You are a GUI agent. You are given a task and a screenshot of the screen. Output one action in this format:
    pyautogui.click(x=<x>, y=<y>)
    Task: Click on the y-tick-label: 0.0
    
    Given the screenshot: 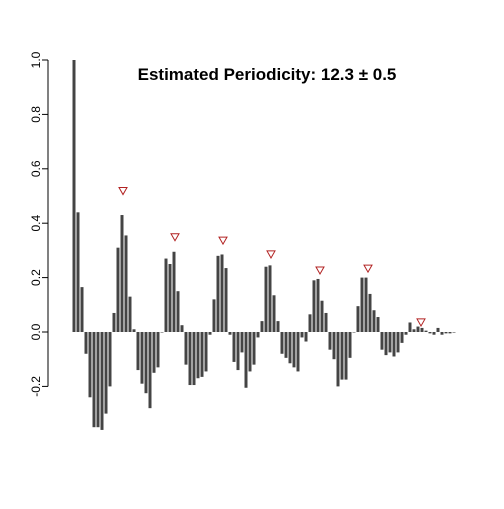 What is the action you would take?
    pyautogui.click(x=36, y=331)
    